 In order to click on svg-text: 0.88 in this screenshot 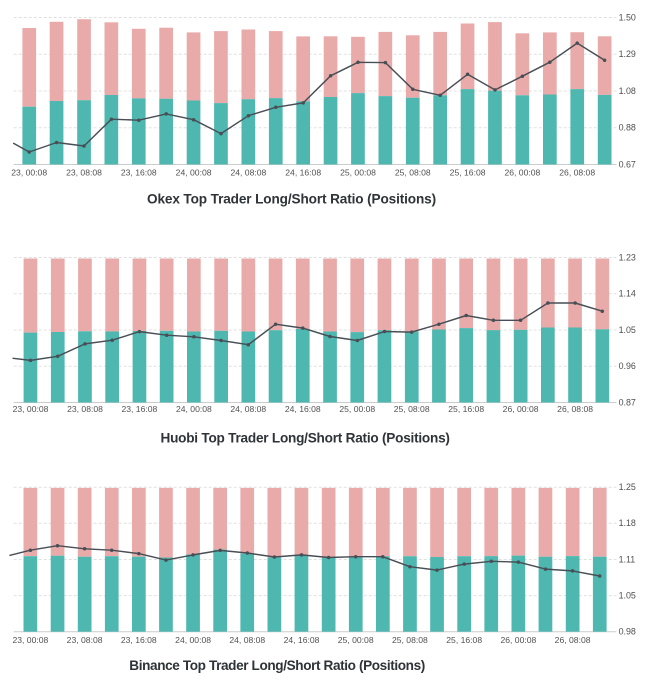, I will do `click(627, 128)`.